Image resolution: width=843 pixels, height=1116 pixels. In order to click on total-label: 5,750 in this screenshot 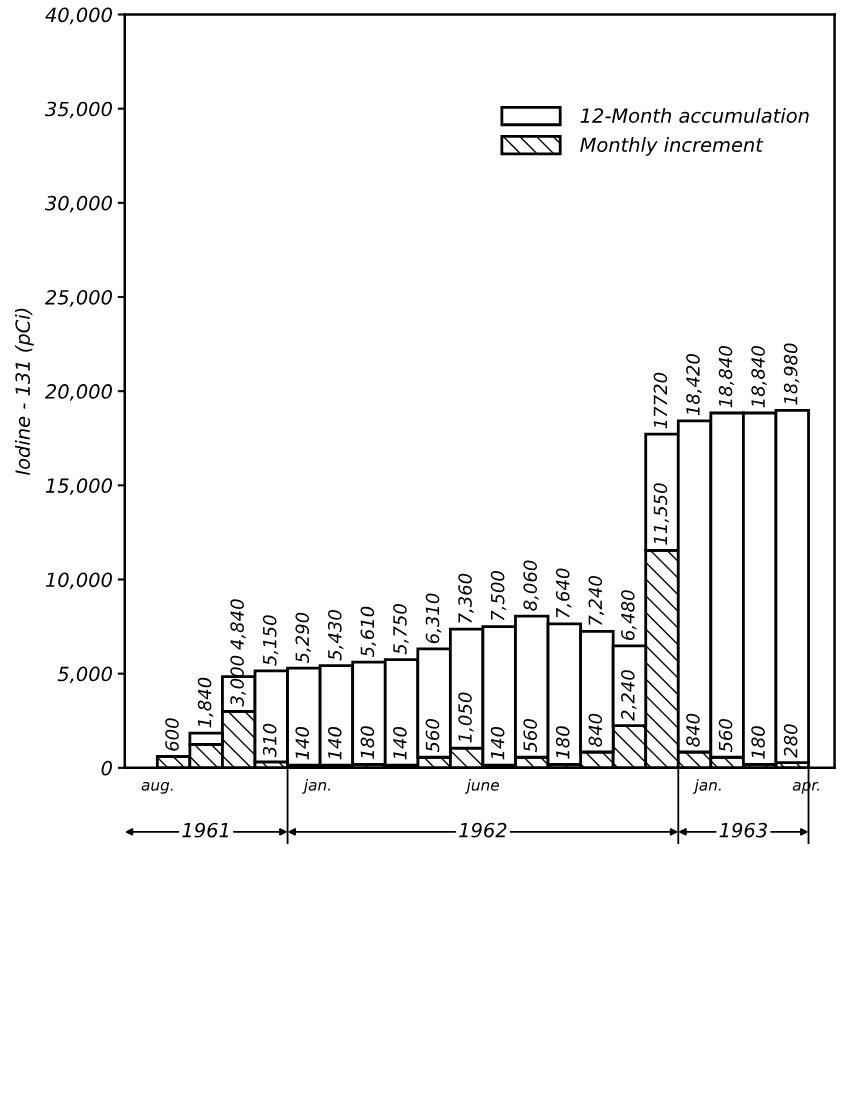, I will do `click(401, 629)`.